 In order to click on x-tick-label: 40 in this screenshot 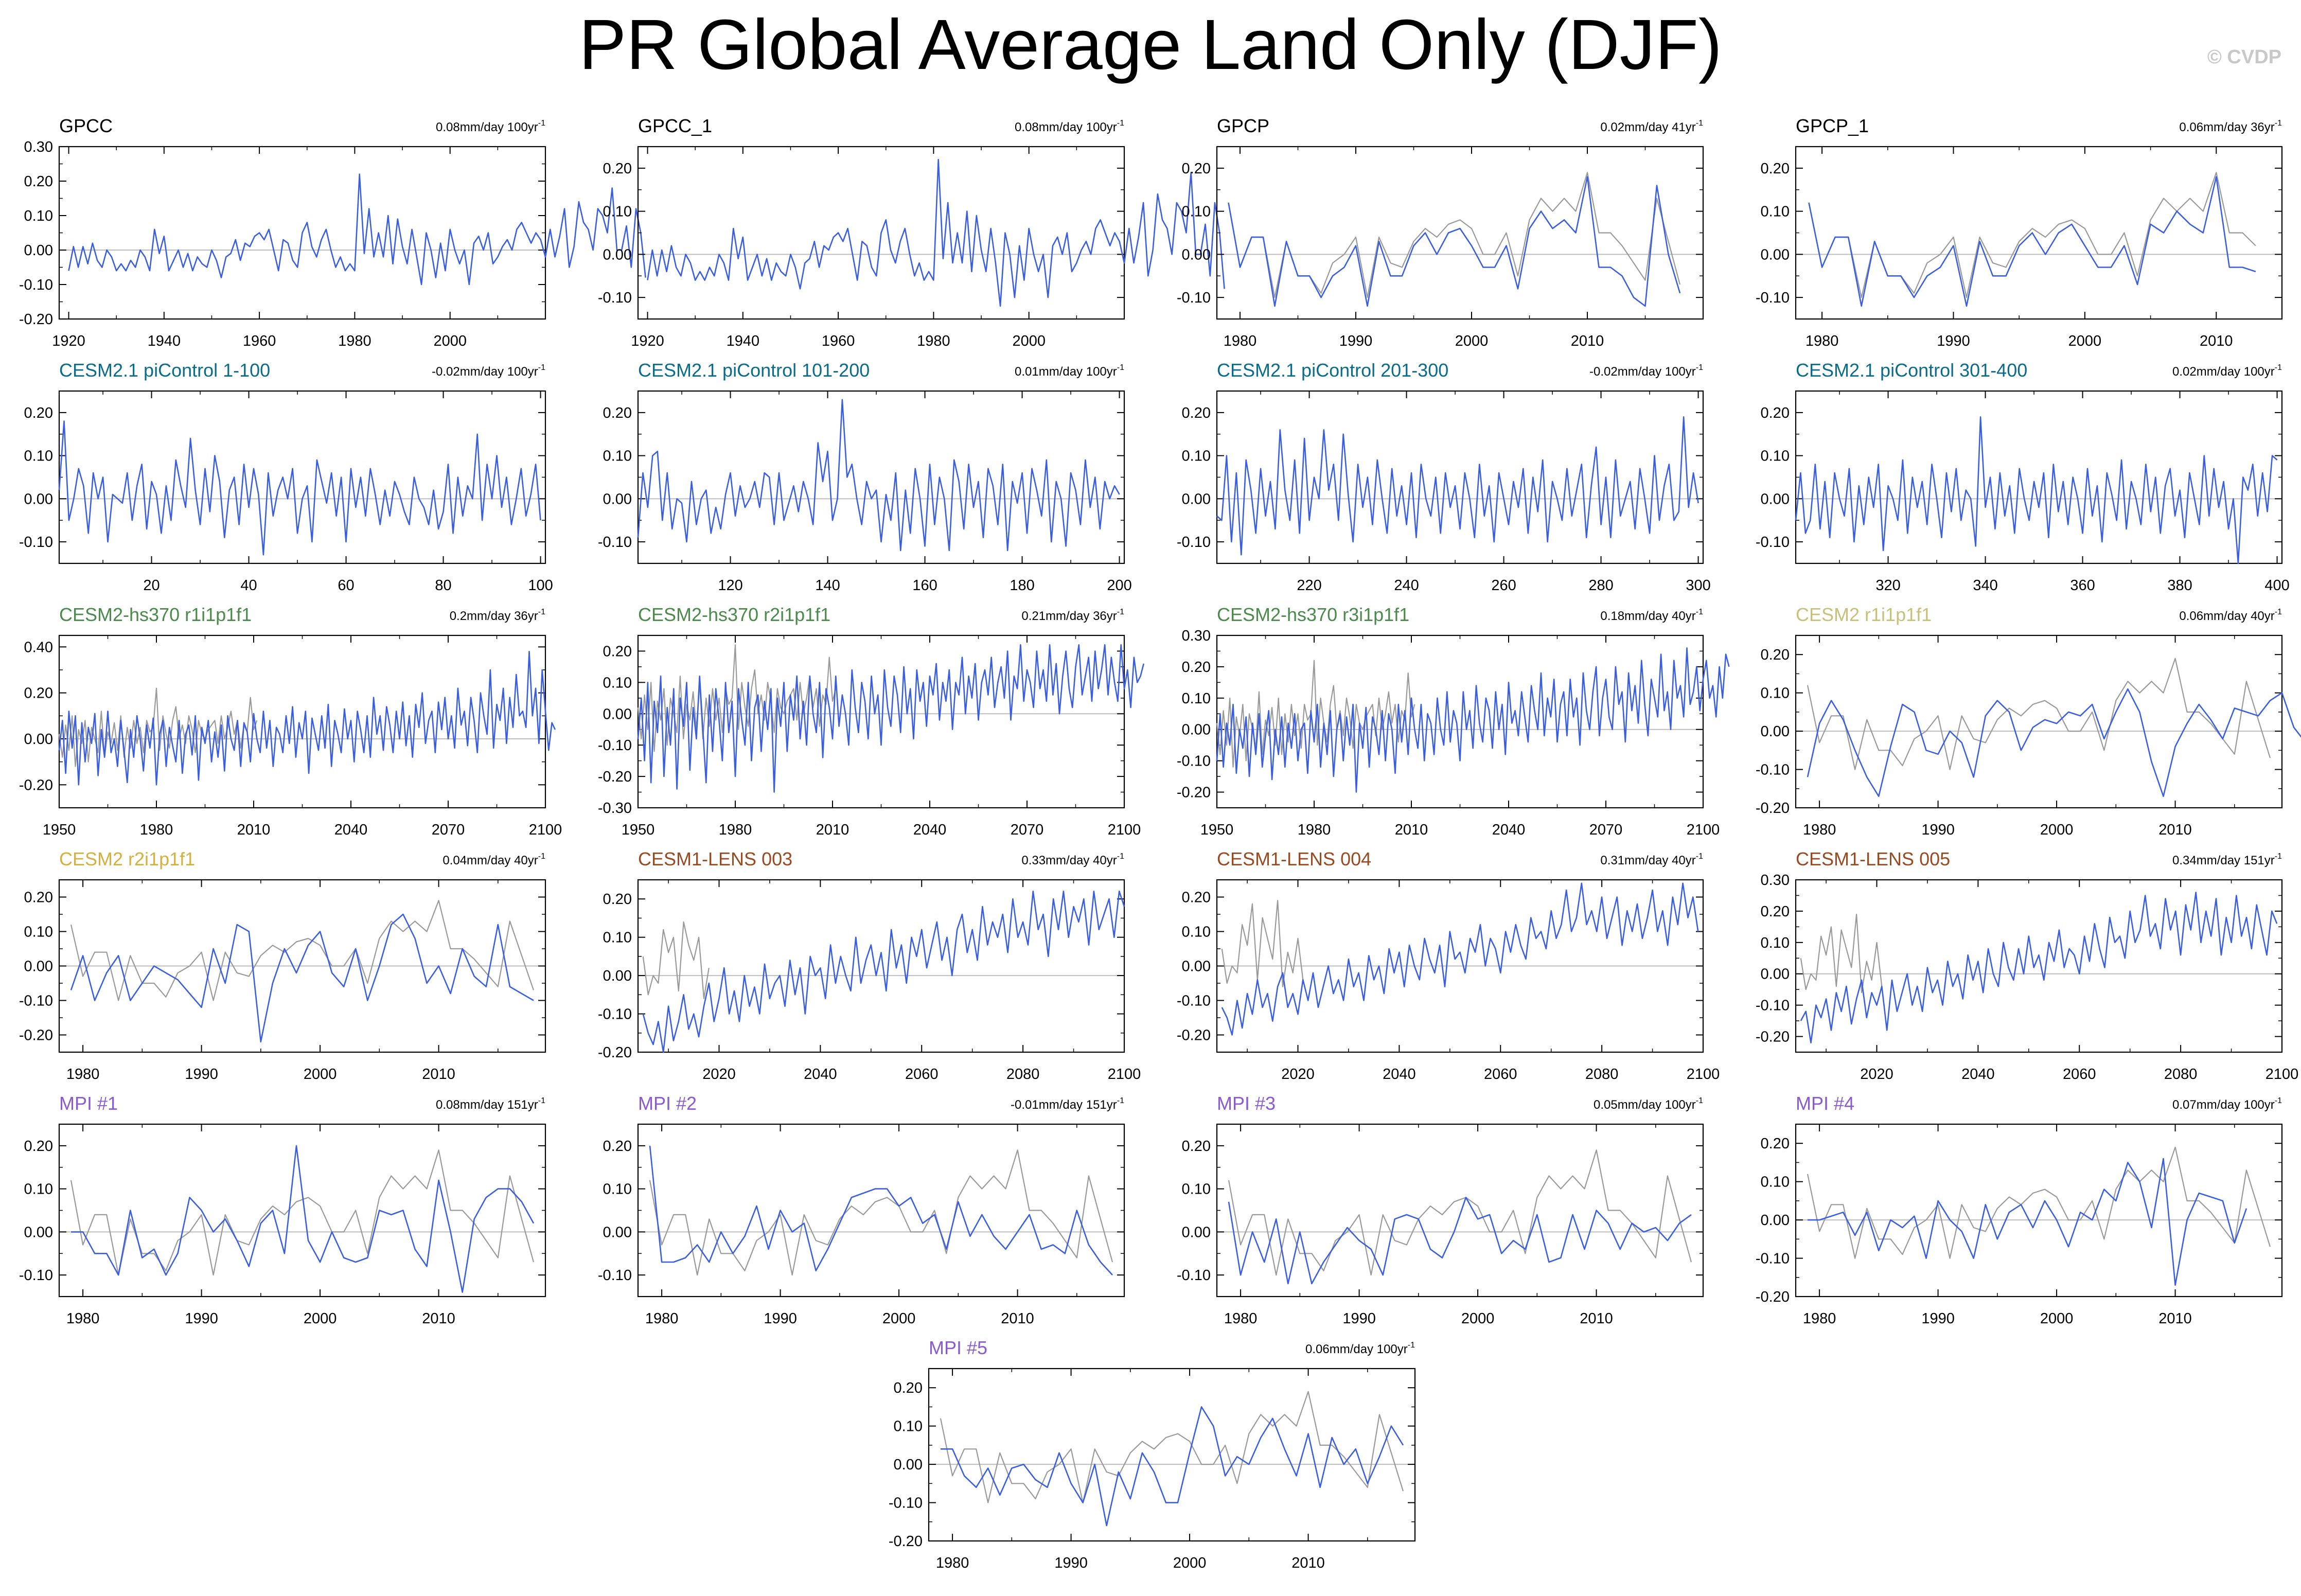, I will do `click(249, 586)`.